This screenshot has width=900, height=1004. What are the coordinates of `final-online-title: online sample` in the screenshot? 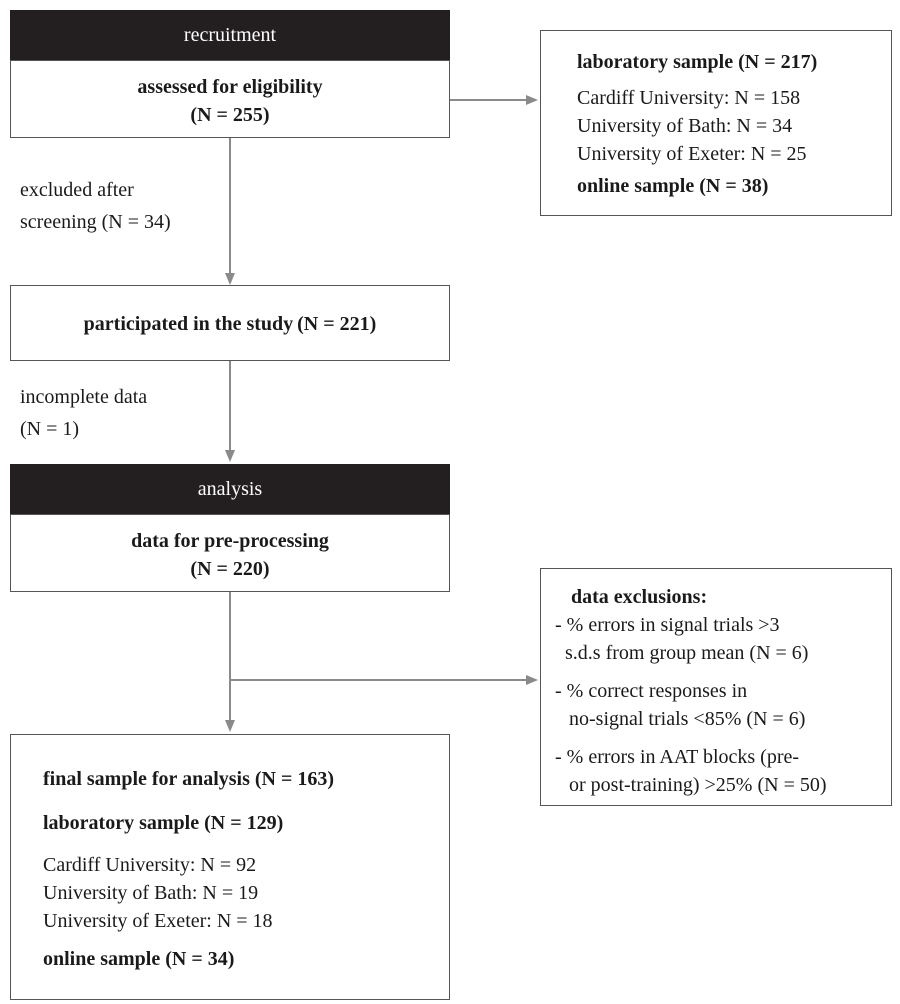 It's located at (102, 959).